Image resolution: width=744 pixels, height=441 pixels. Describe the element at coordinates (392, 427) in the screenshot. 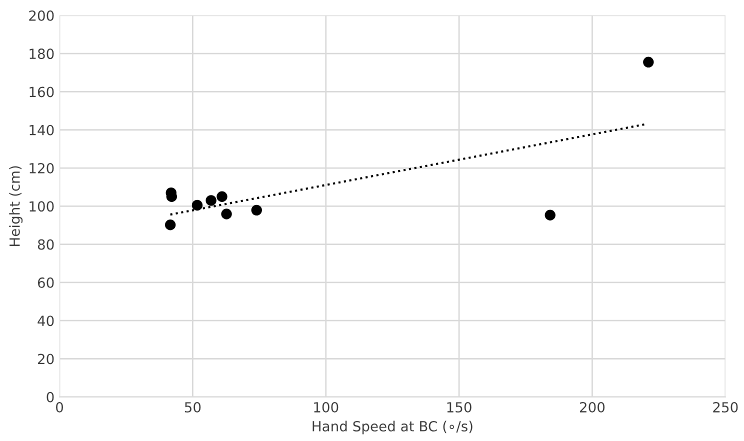

I see `x-axis-title: Hand Speed at BC (∘/s)` at that location.